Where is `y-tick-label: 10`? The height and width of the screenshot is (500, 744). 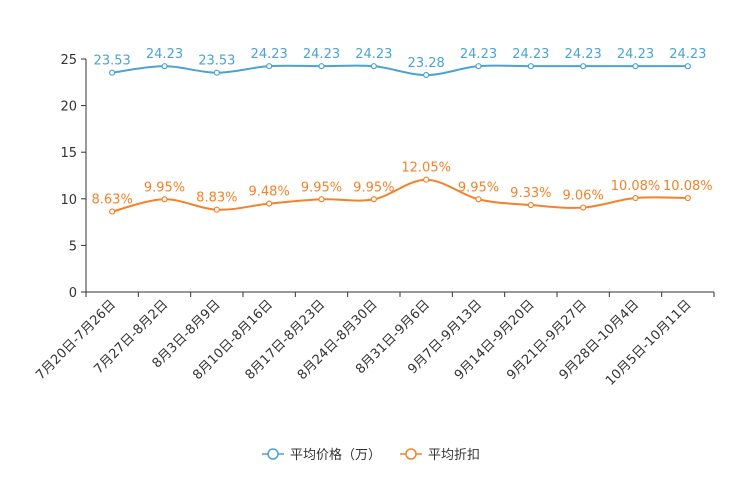 y-tick-label: 10 is located at coordinates (68, 200).